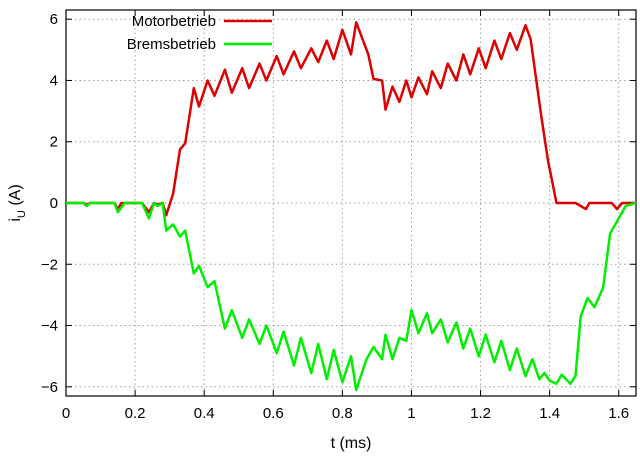  What do you see at coordinates (135, 413) in the screenshot?
I see `x-tick-label: 0.2` at bounding box center [135, 413].